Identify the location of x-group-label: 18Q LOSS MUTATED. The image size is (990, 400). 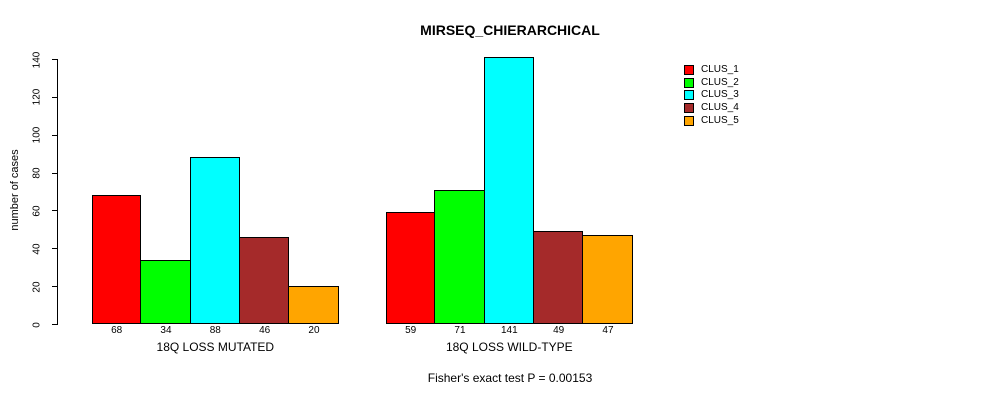
(215, 347).